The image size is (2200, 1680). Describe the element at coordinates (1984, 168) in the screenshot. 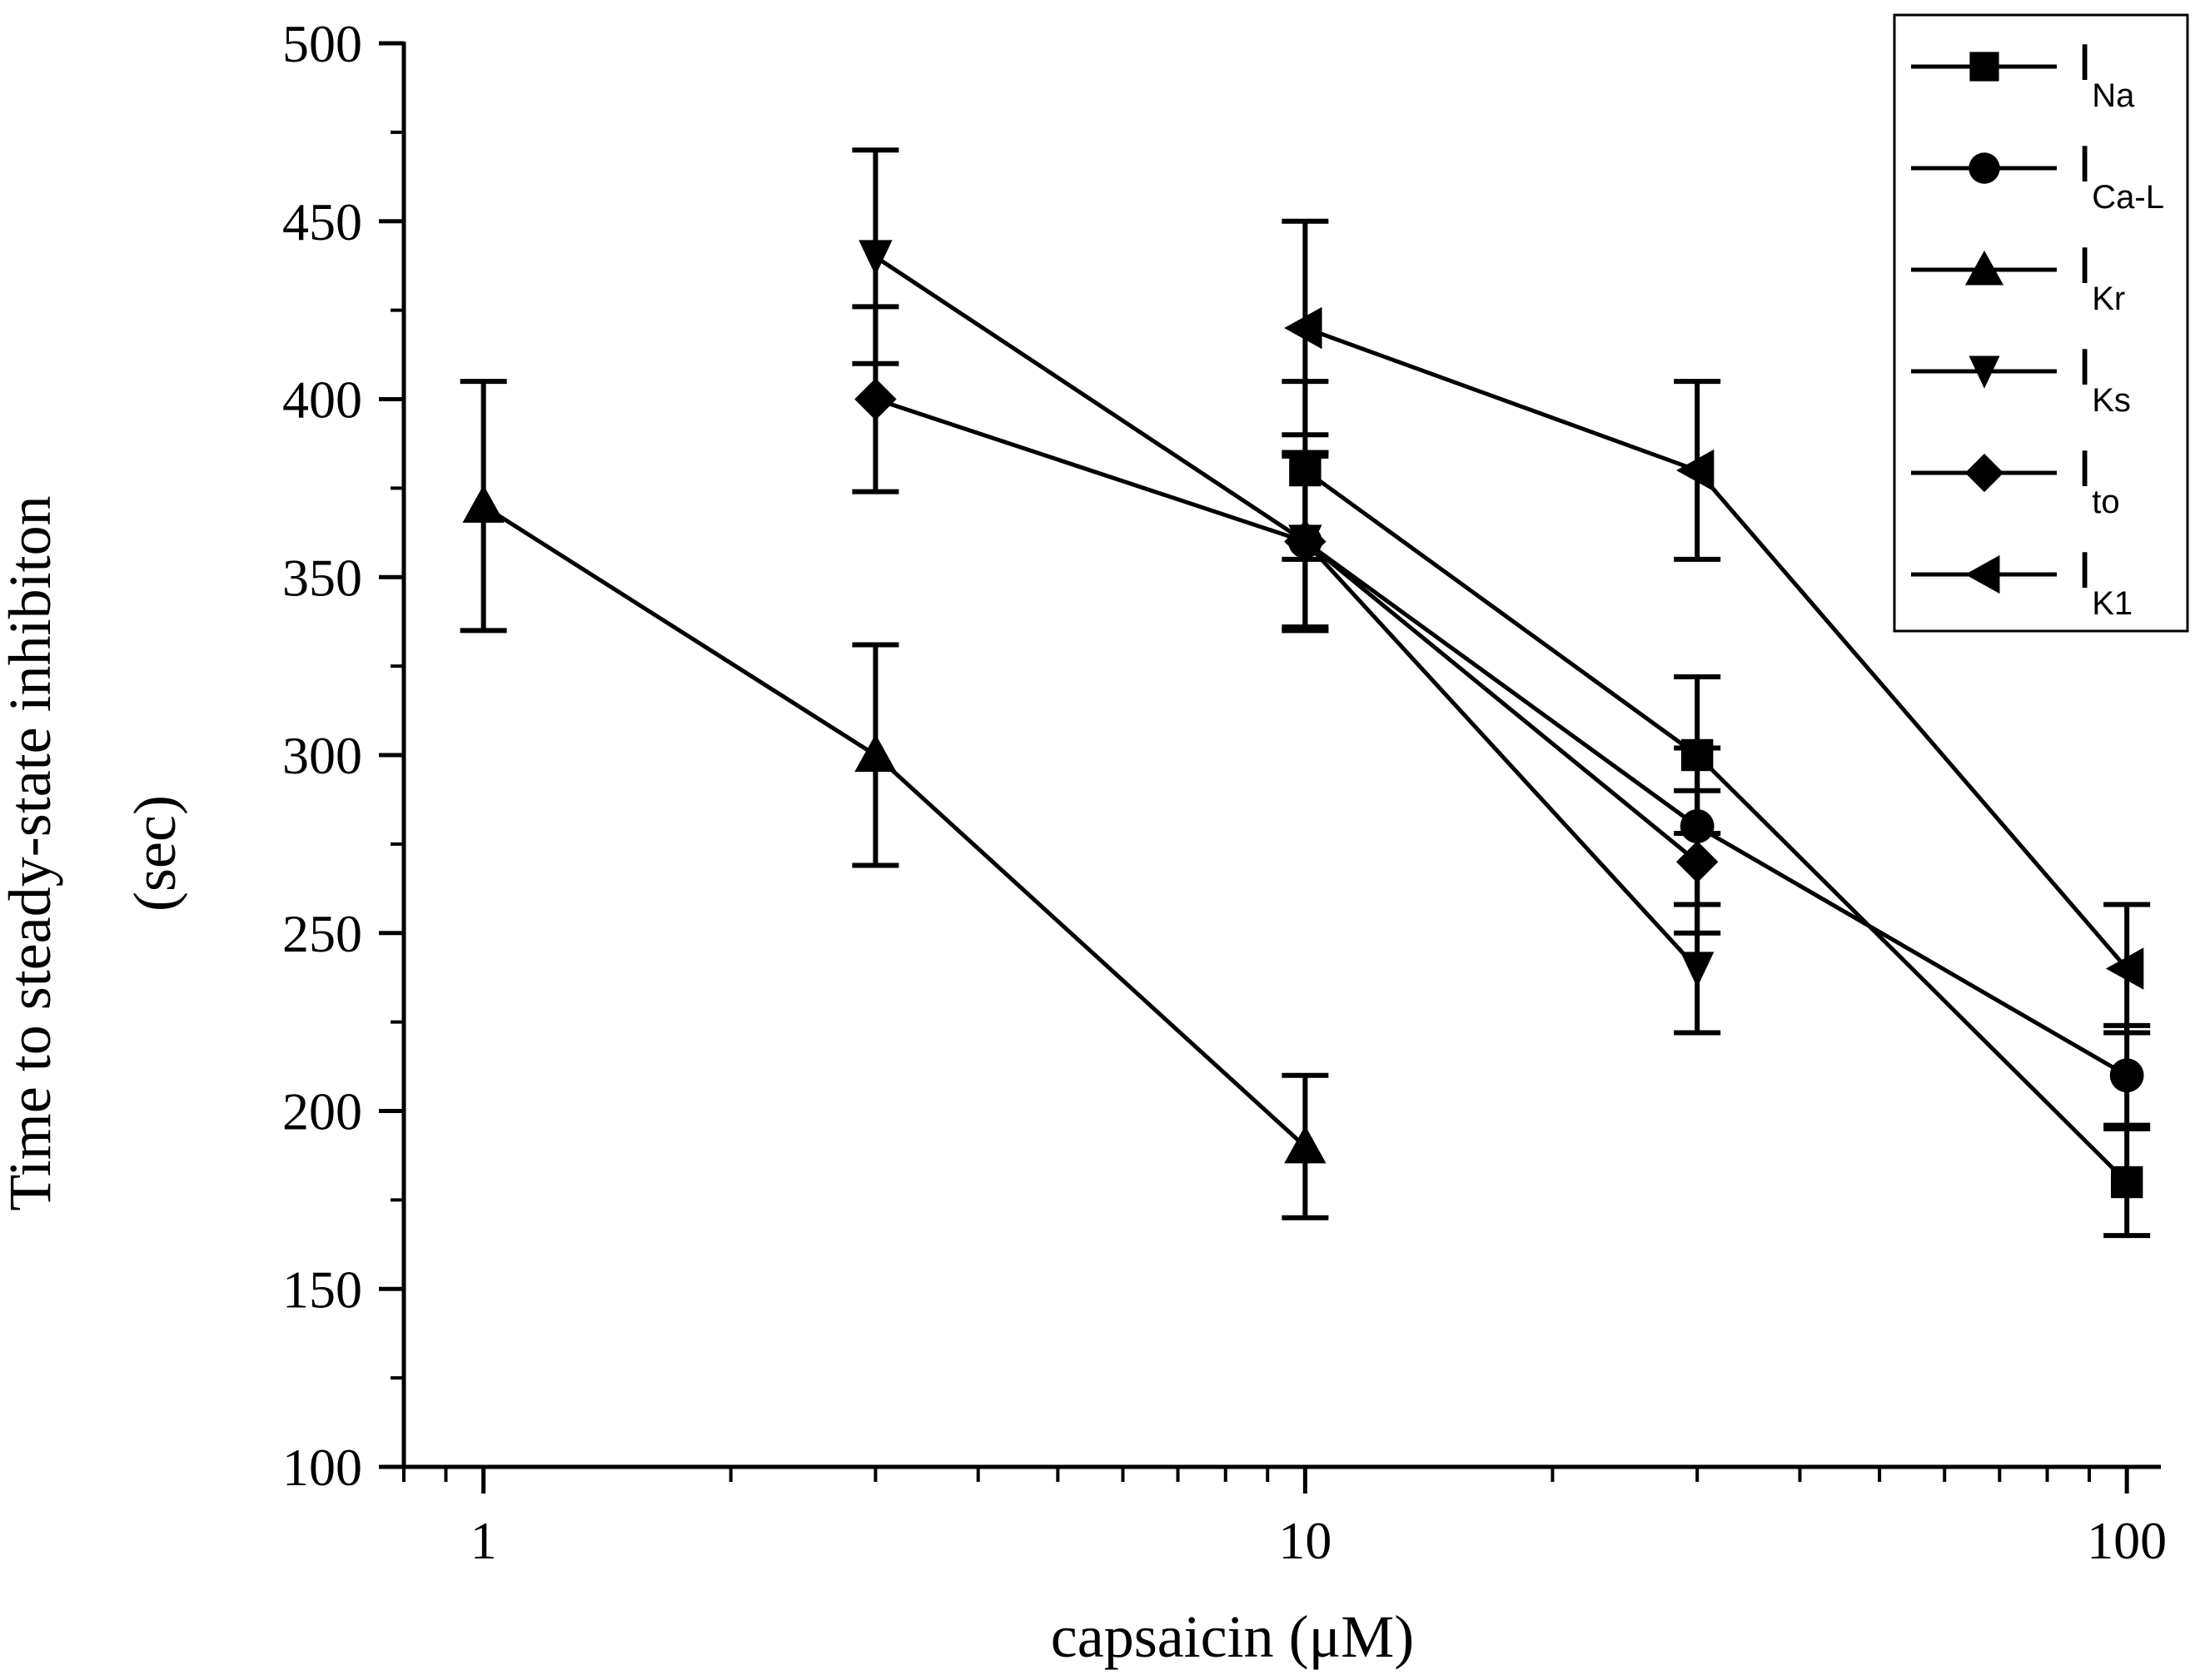

I see `legend-marker-circle` at that location.